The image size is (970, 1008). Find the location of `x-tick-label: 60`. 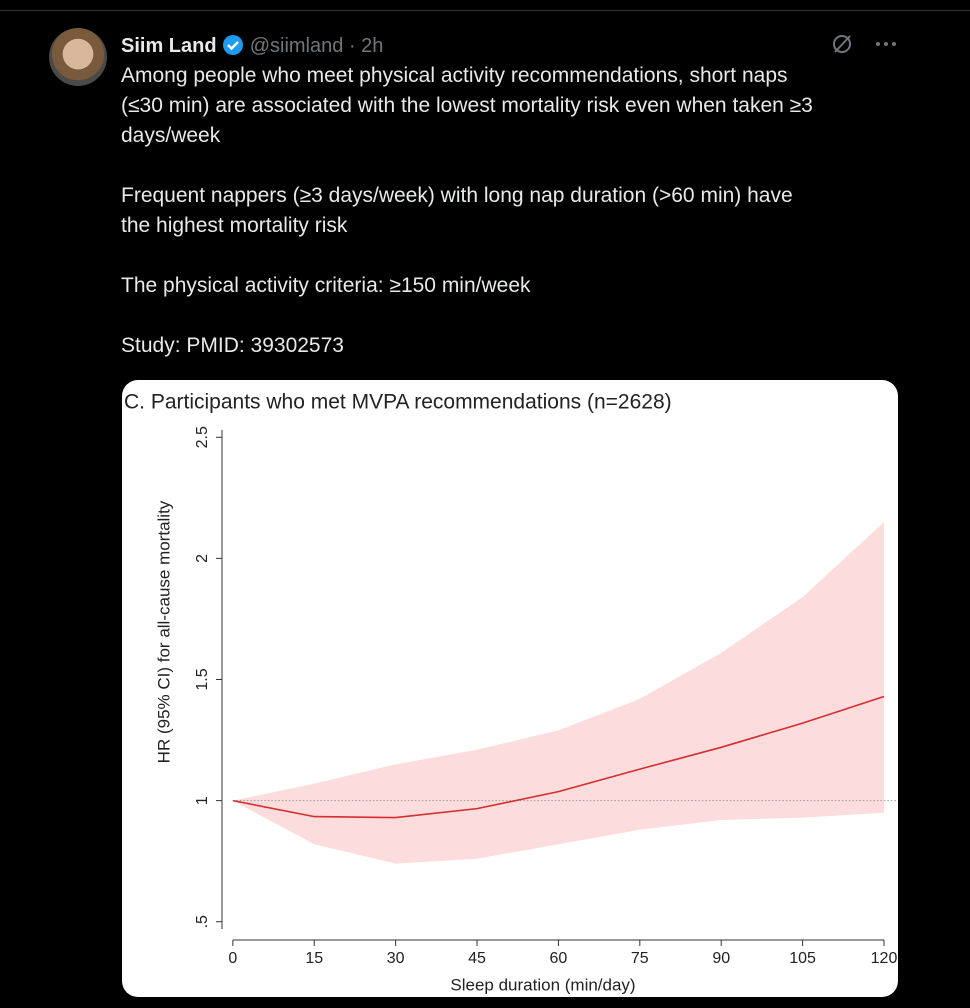

x-tick-label: 60 is located at coordinates (559, 958).